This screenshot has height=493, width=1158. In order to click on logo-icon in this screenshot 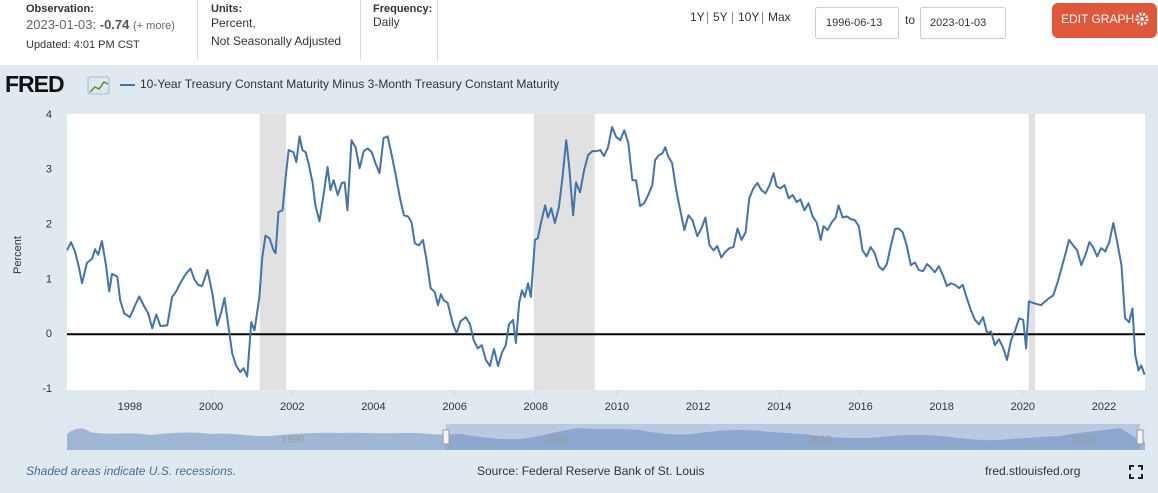, I will do `click(99, 87)`.